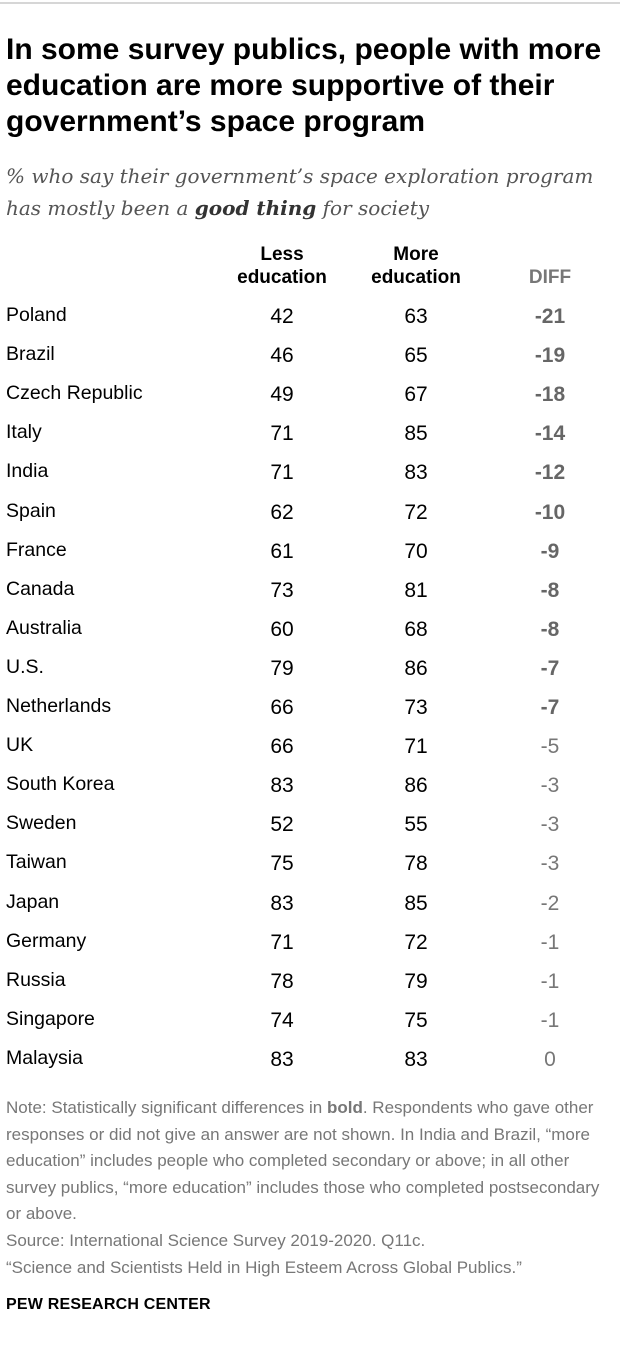  What do you see at coordinates (310, 941) in the screenshot?
I see `table-row: Germany 71 72 -1` at bounding box center [310, 941].